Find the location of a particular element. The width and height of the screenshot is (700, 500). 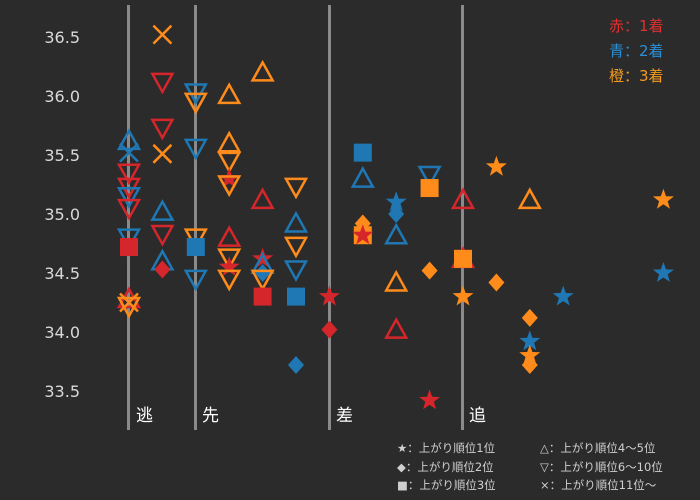

legend-square: ■：上がり順位3位 is located at coordinates (446, 485).